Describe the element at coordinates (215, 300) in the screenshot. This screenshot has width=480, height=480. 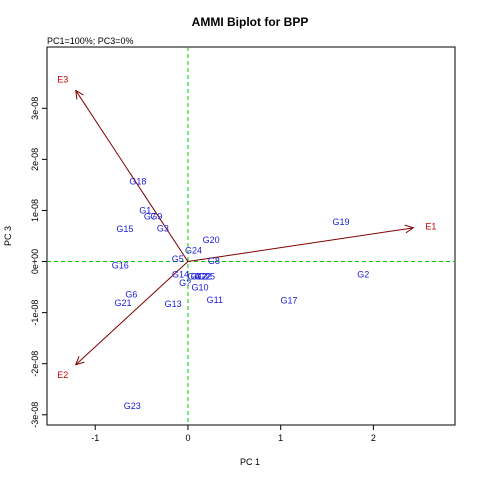
I see `genotype-label: G11` at that location.